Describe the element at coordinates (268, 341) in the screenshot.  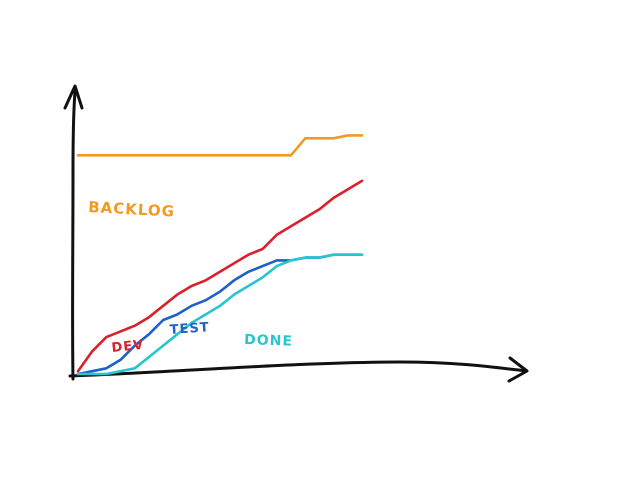
I see `series-label-done: DONE` at that location.